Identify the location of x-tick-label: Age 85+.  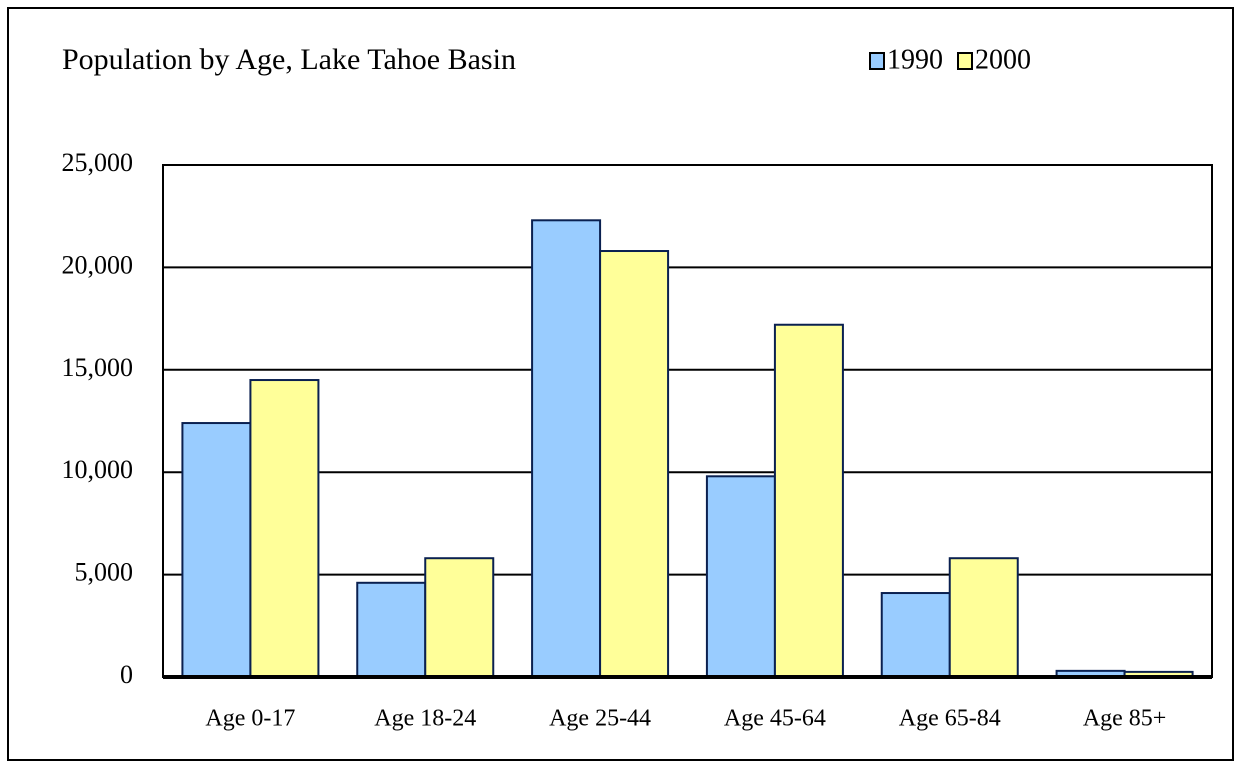
(1125, 719).